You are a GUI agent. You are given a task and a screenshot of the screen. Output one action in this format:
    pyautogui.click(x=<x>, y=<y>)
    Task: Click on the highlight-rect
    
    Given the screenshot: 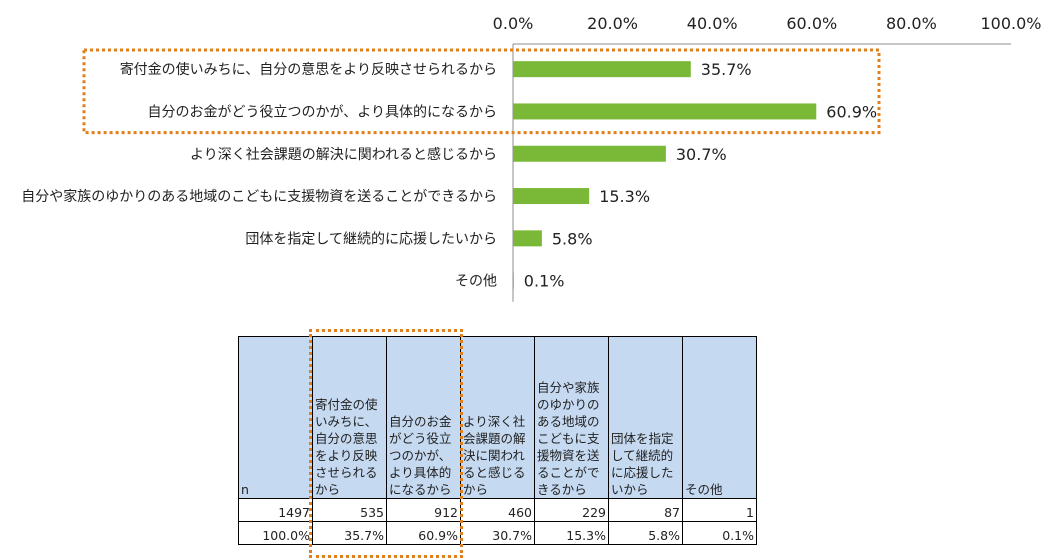 What is the action you would take?
    pyautogui.click(x=481, y=91)
    